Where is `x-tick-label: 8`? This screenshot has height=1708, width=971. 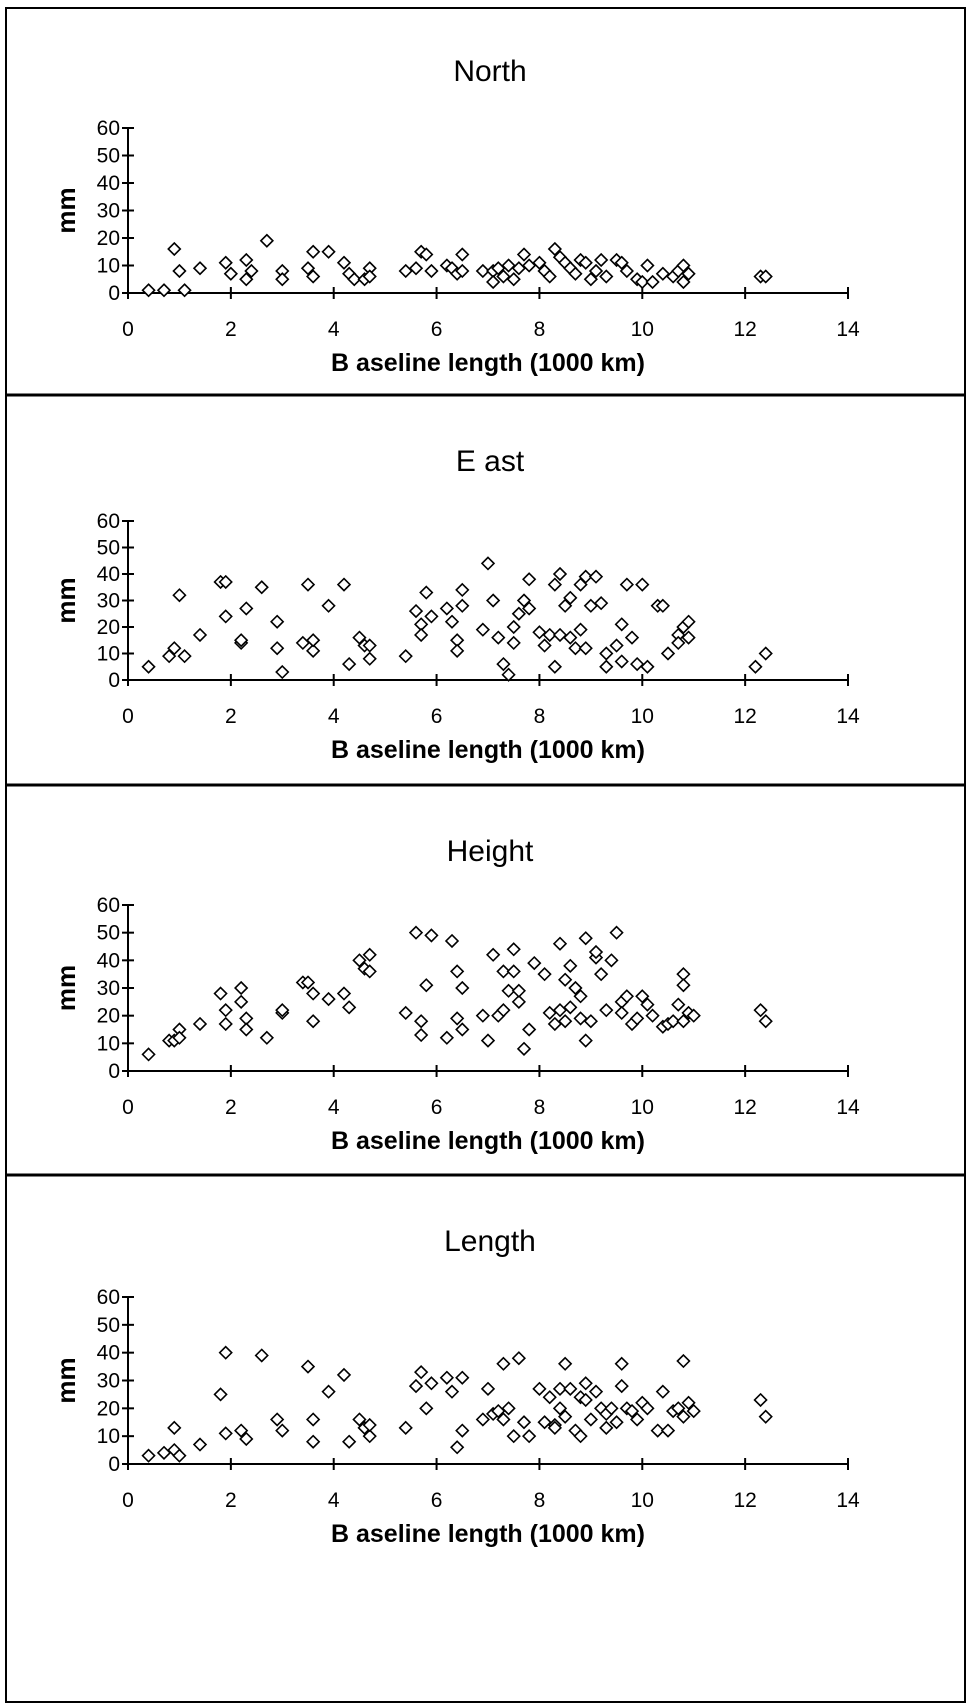 x-tick-label: 8 is located at coordinates (540, 1500).